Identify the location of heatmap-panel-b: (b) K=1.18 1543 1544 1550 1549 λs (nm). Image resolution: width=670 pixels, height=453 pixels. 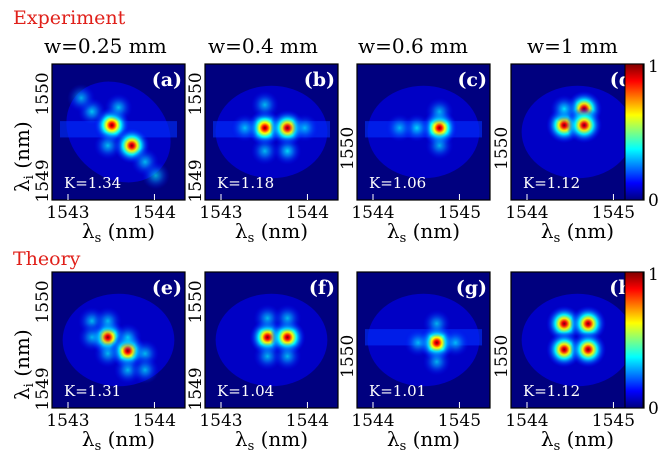
(262, 154).